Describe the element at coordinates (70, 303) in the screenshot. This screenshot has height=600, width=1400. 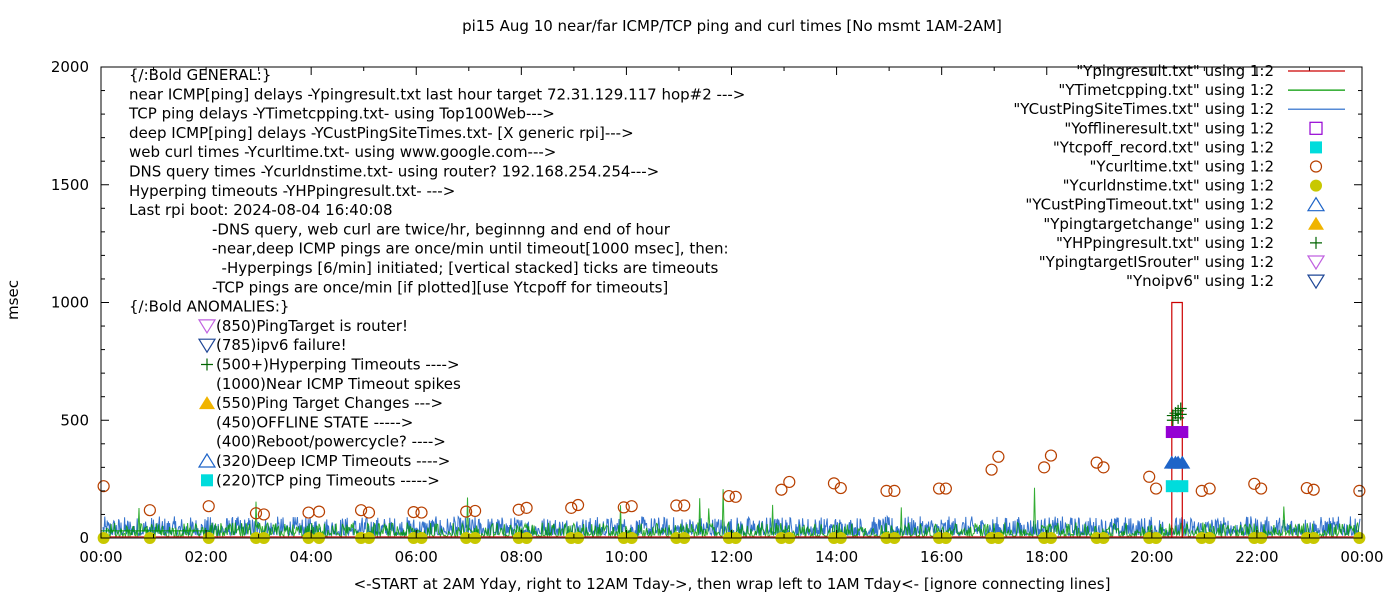
I see `y-tick-label: 1000` at that location.